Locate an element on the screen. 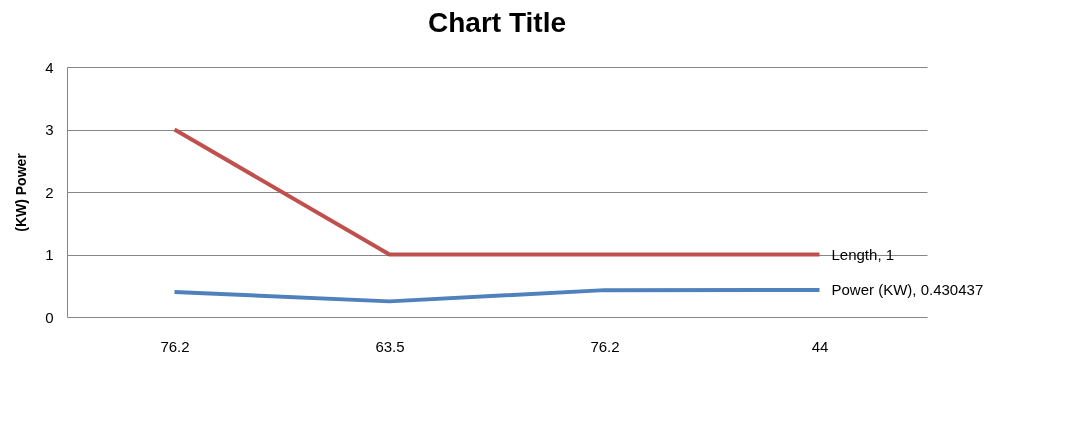 This screenshot has width=1090, height=429. y-tick-label: 0 is located at coordinates (49, 317).